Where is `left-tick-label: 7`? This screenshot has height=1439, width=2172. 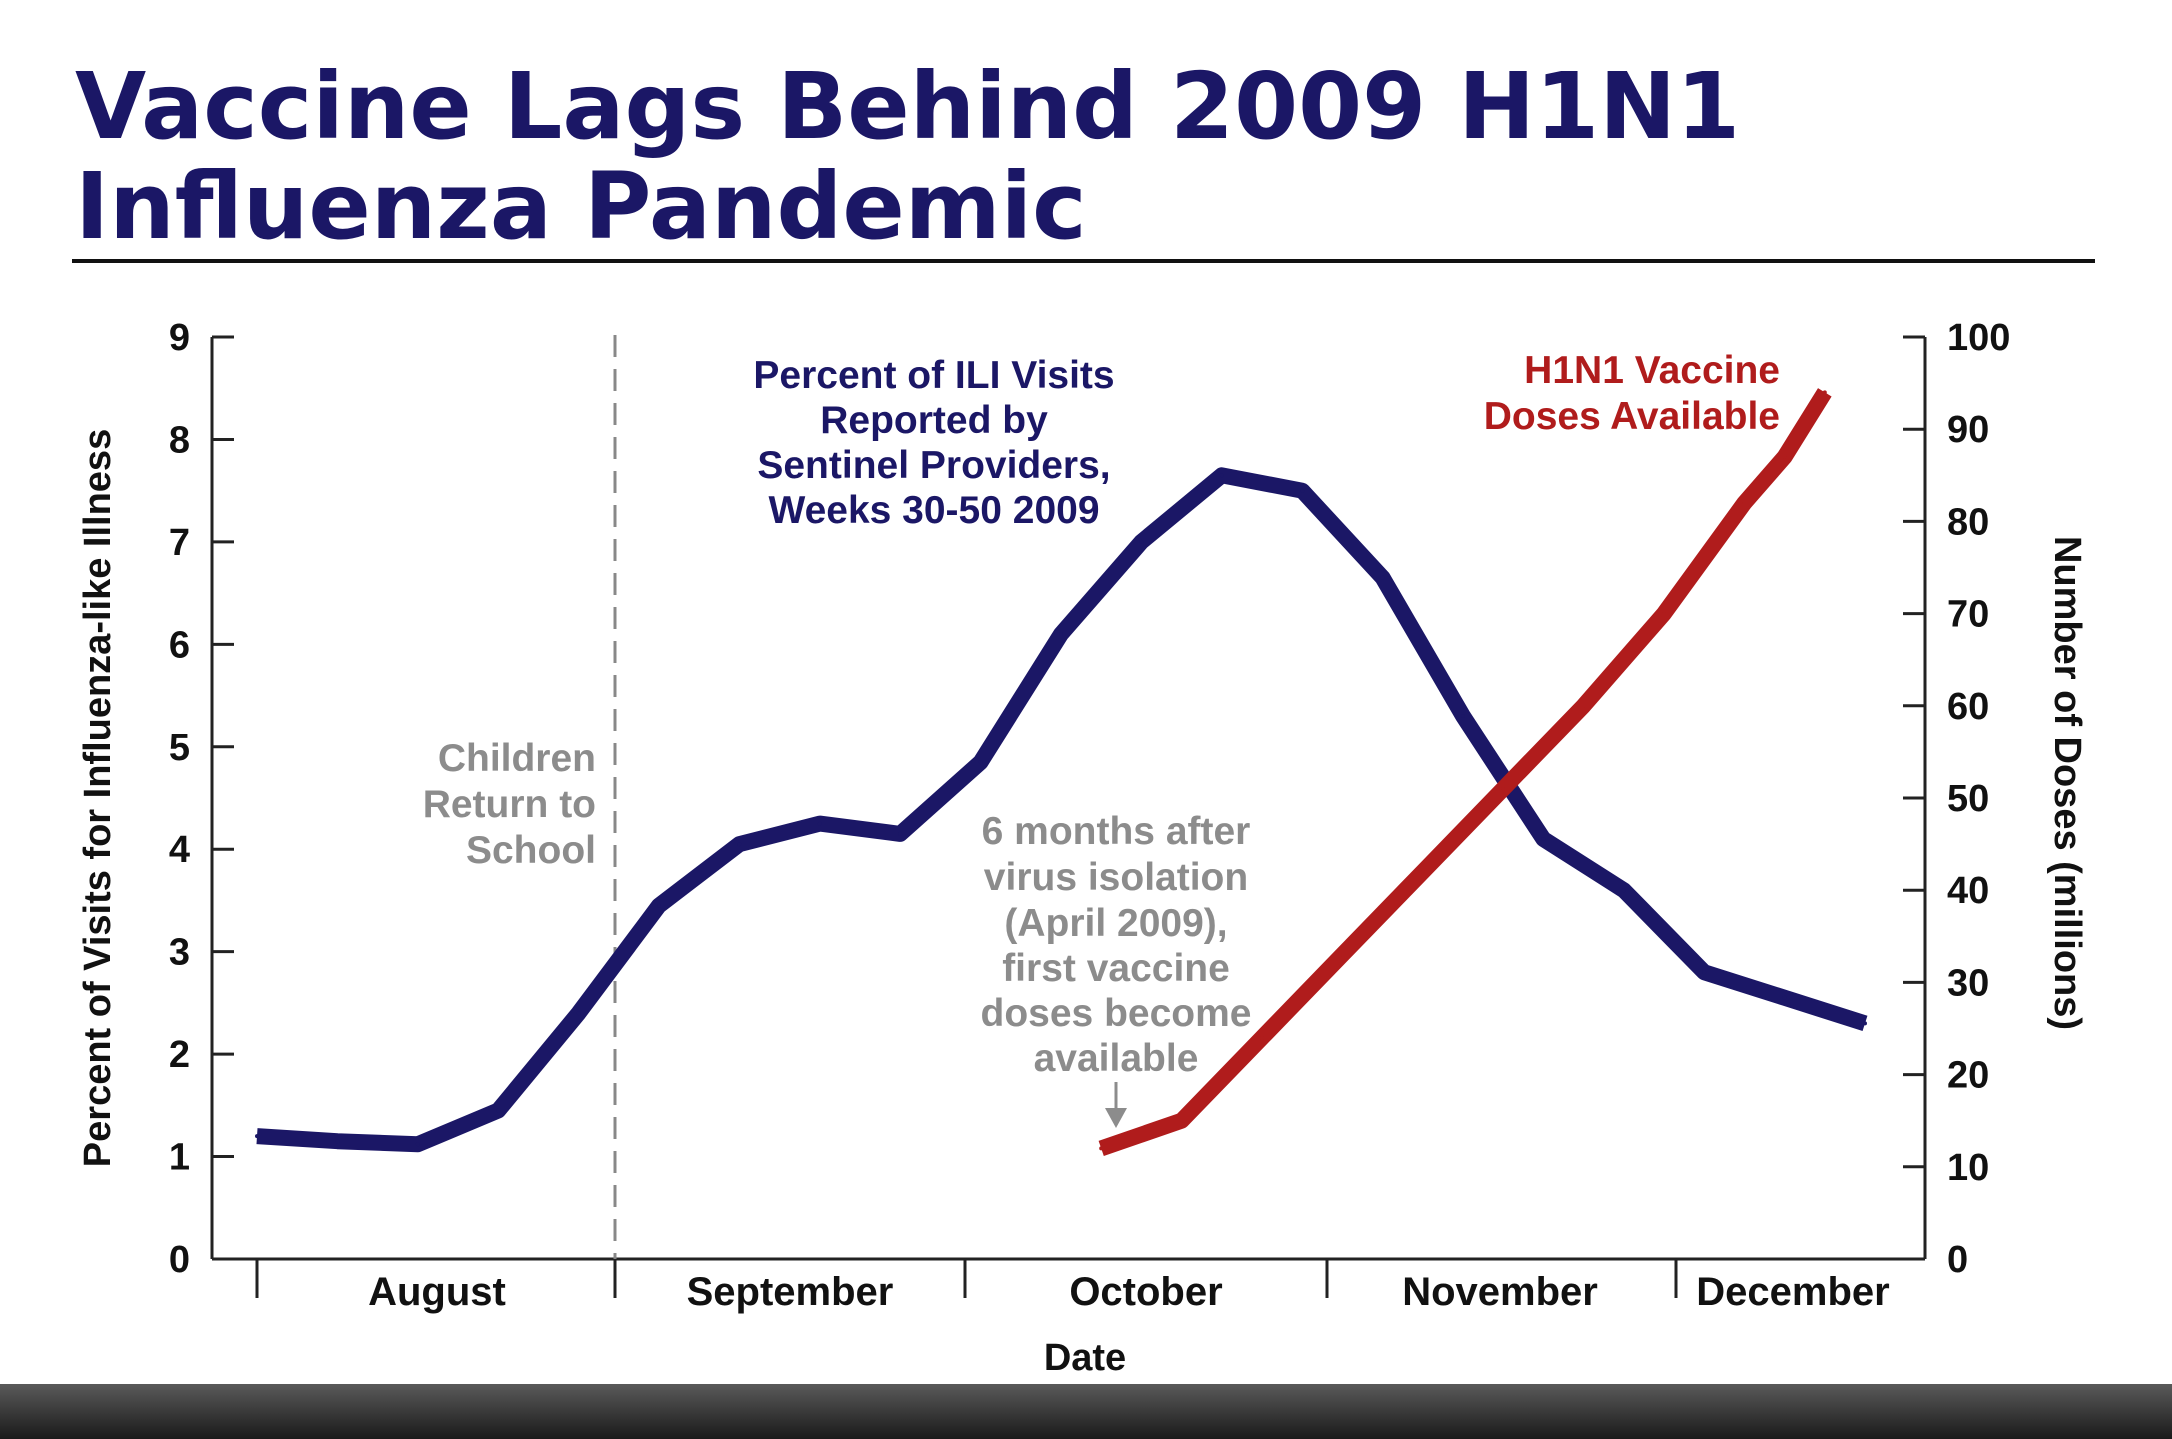
left-tick-label: 7 is located at coordinates (179, 543).